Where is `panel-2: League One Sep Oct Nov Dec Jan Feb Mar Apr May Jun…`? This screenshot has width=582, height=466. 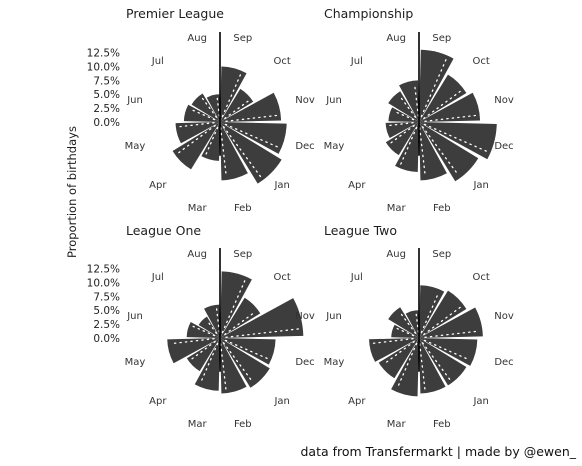 panel-2: League One Sep Oct Nov Dec Jan Feb Mar Apr May Jun… is located at coordinates (220, 326).